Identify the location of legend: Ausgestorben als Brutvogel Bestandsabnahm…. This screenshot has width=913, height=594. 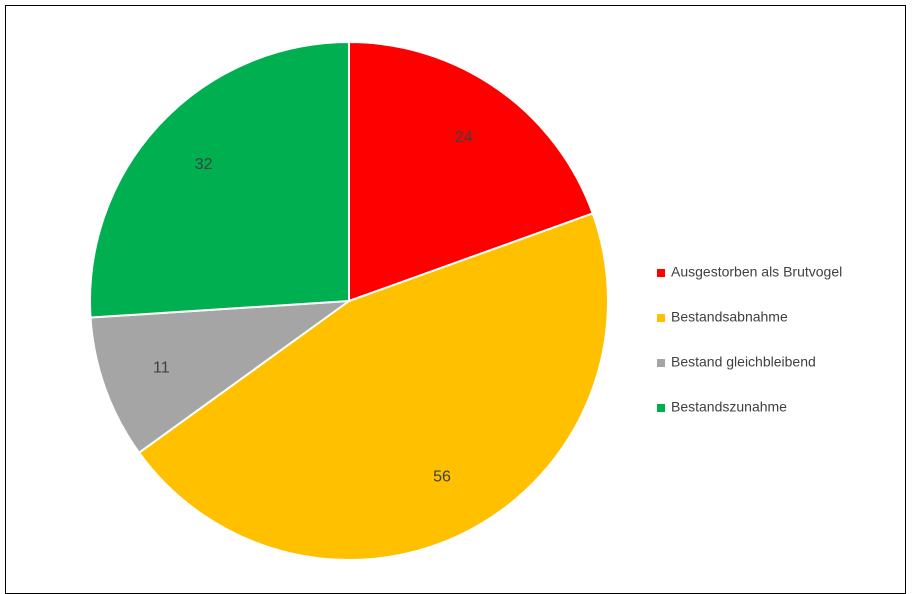
(749, 339).